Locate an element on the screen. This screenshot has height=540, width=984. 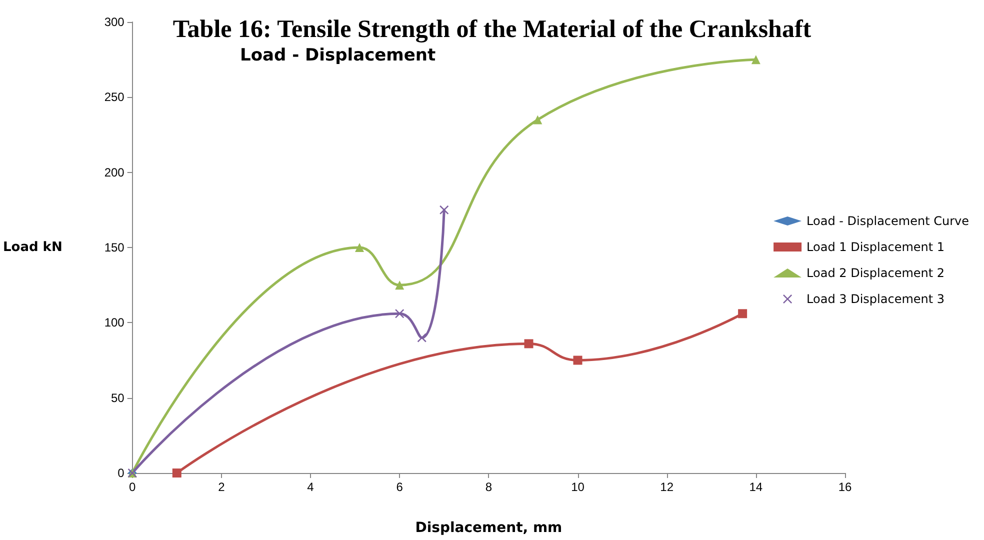
x-tick-label: 6 is located at coordinates (400, 487).